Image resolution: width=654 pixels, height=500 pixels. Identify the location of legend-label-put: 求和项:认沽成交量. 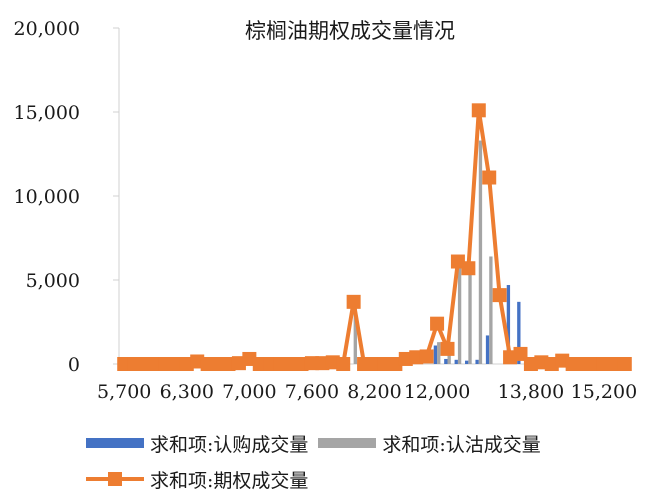
(461, 444).